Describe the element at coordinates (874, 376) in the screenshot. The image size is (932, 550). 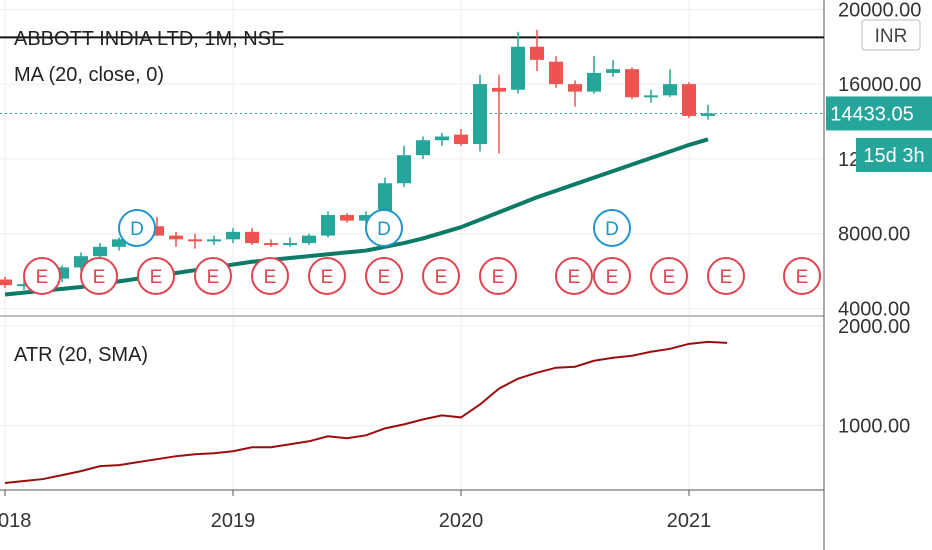
I see `atr-axis-ticks: 1000.00 2000.00` at that location.